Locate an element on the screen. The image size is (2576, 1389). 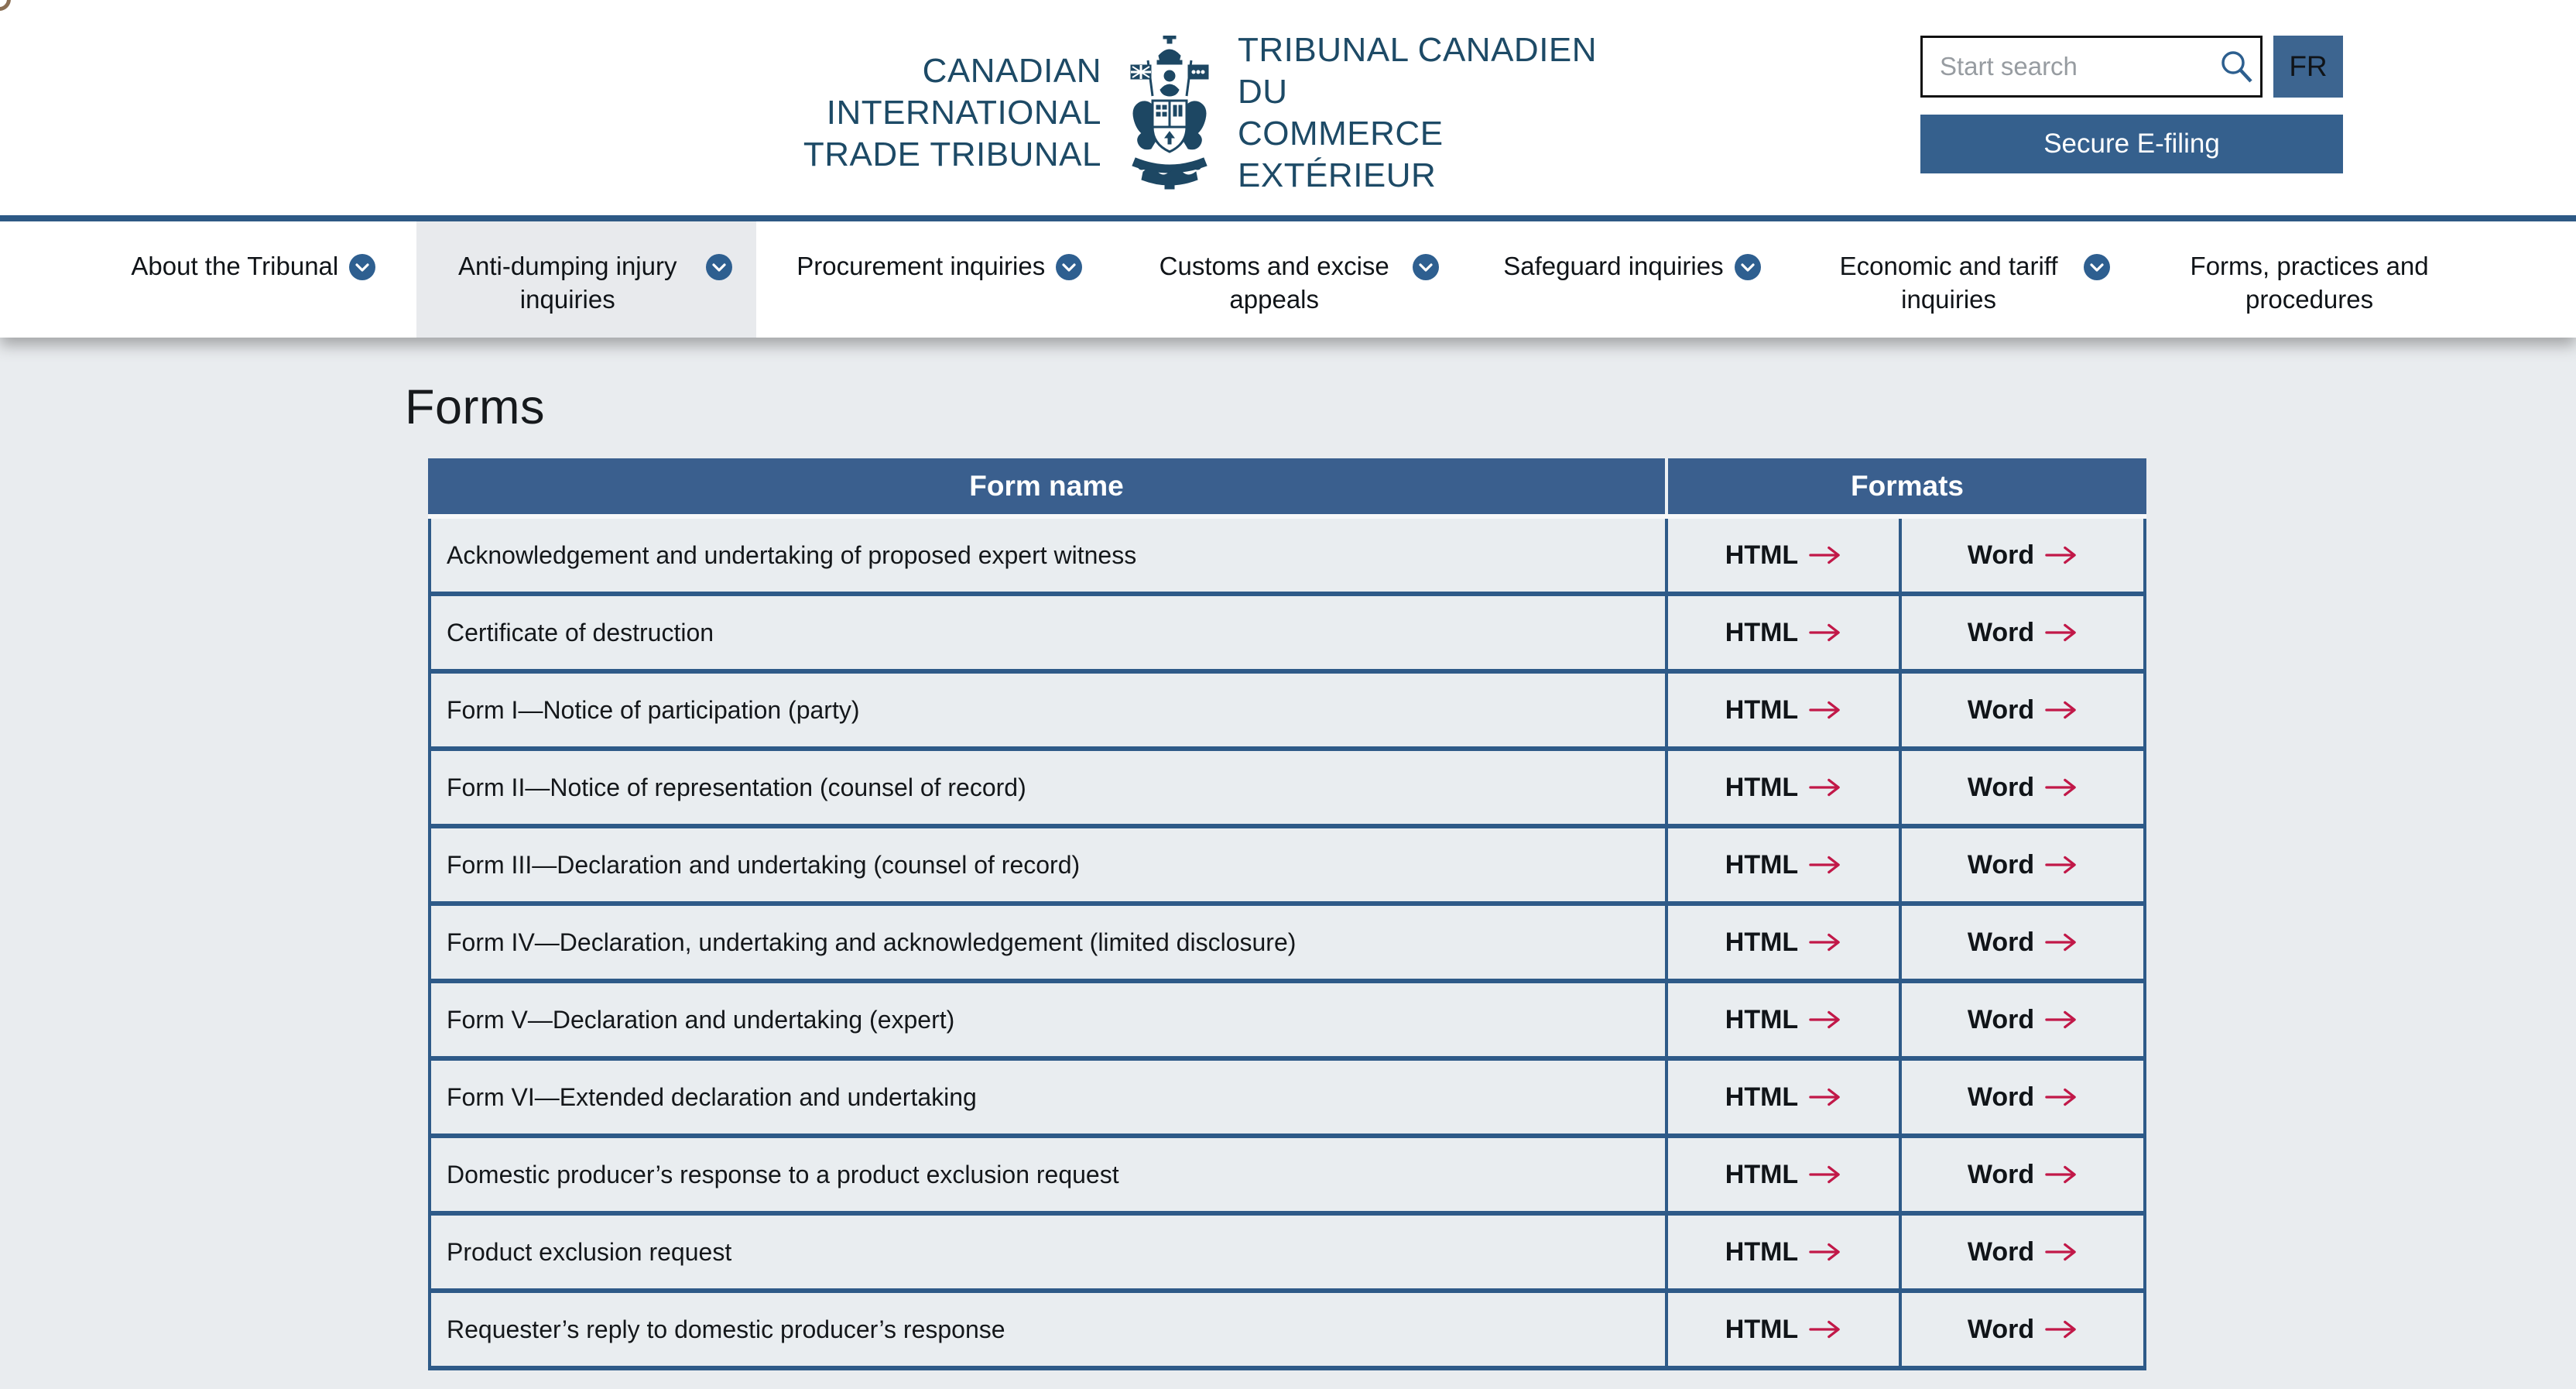
brand-english-line2: TRADE TRIBUNAL is located at coordinates (952, 154).